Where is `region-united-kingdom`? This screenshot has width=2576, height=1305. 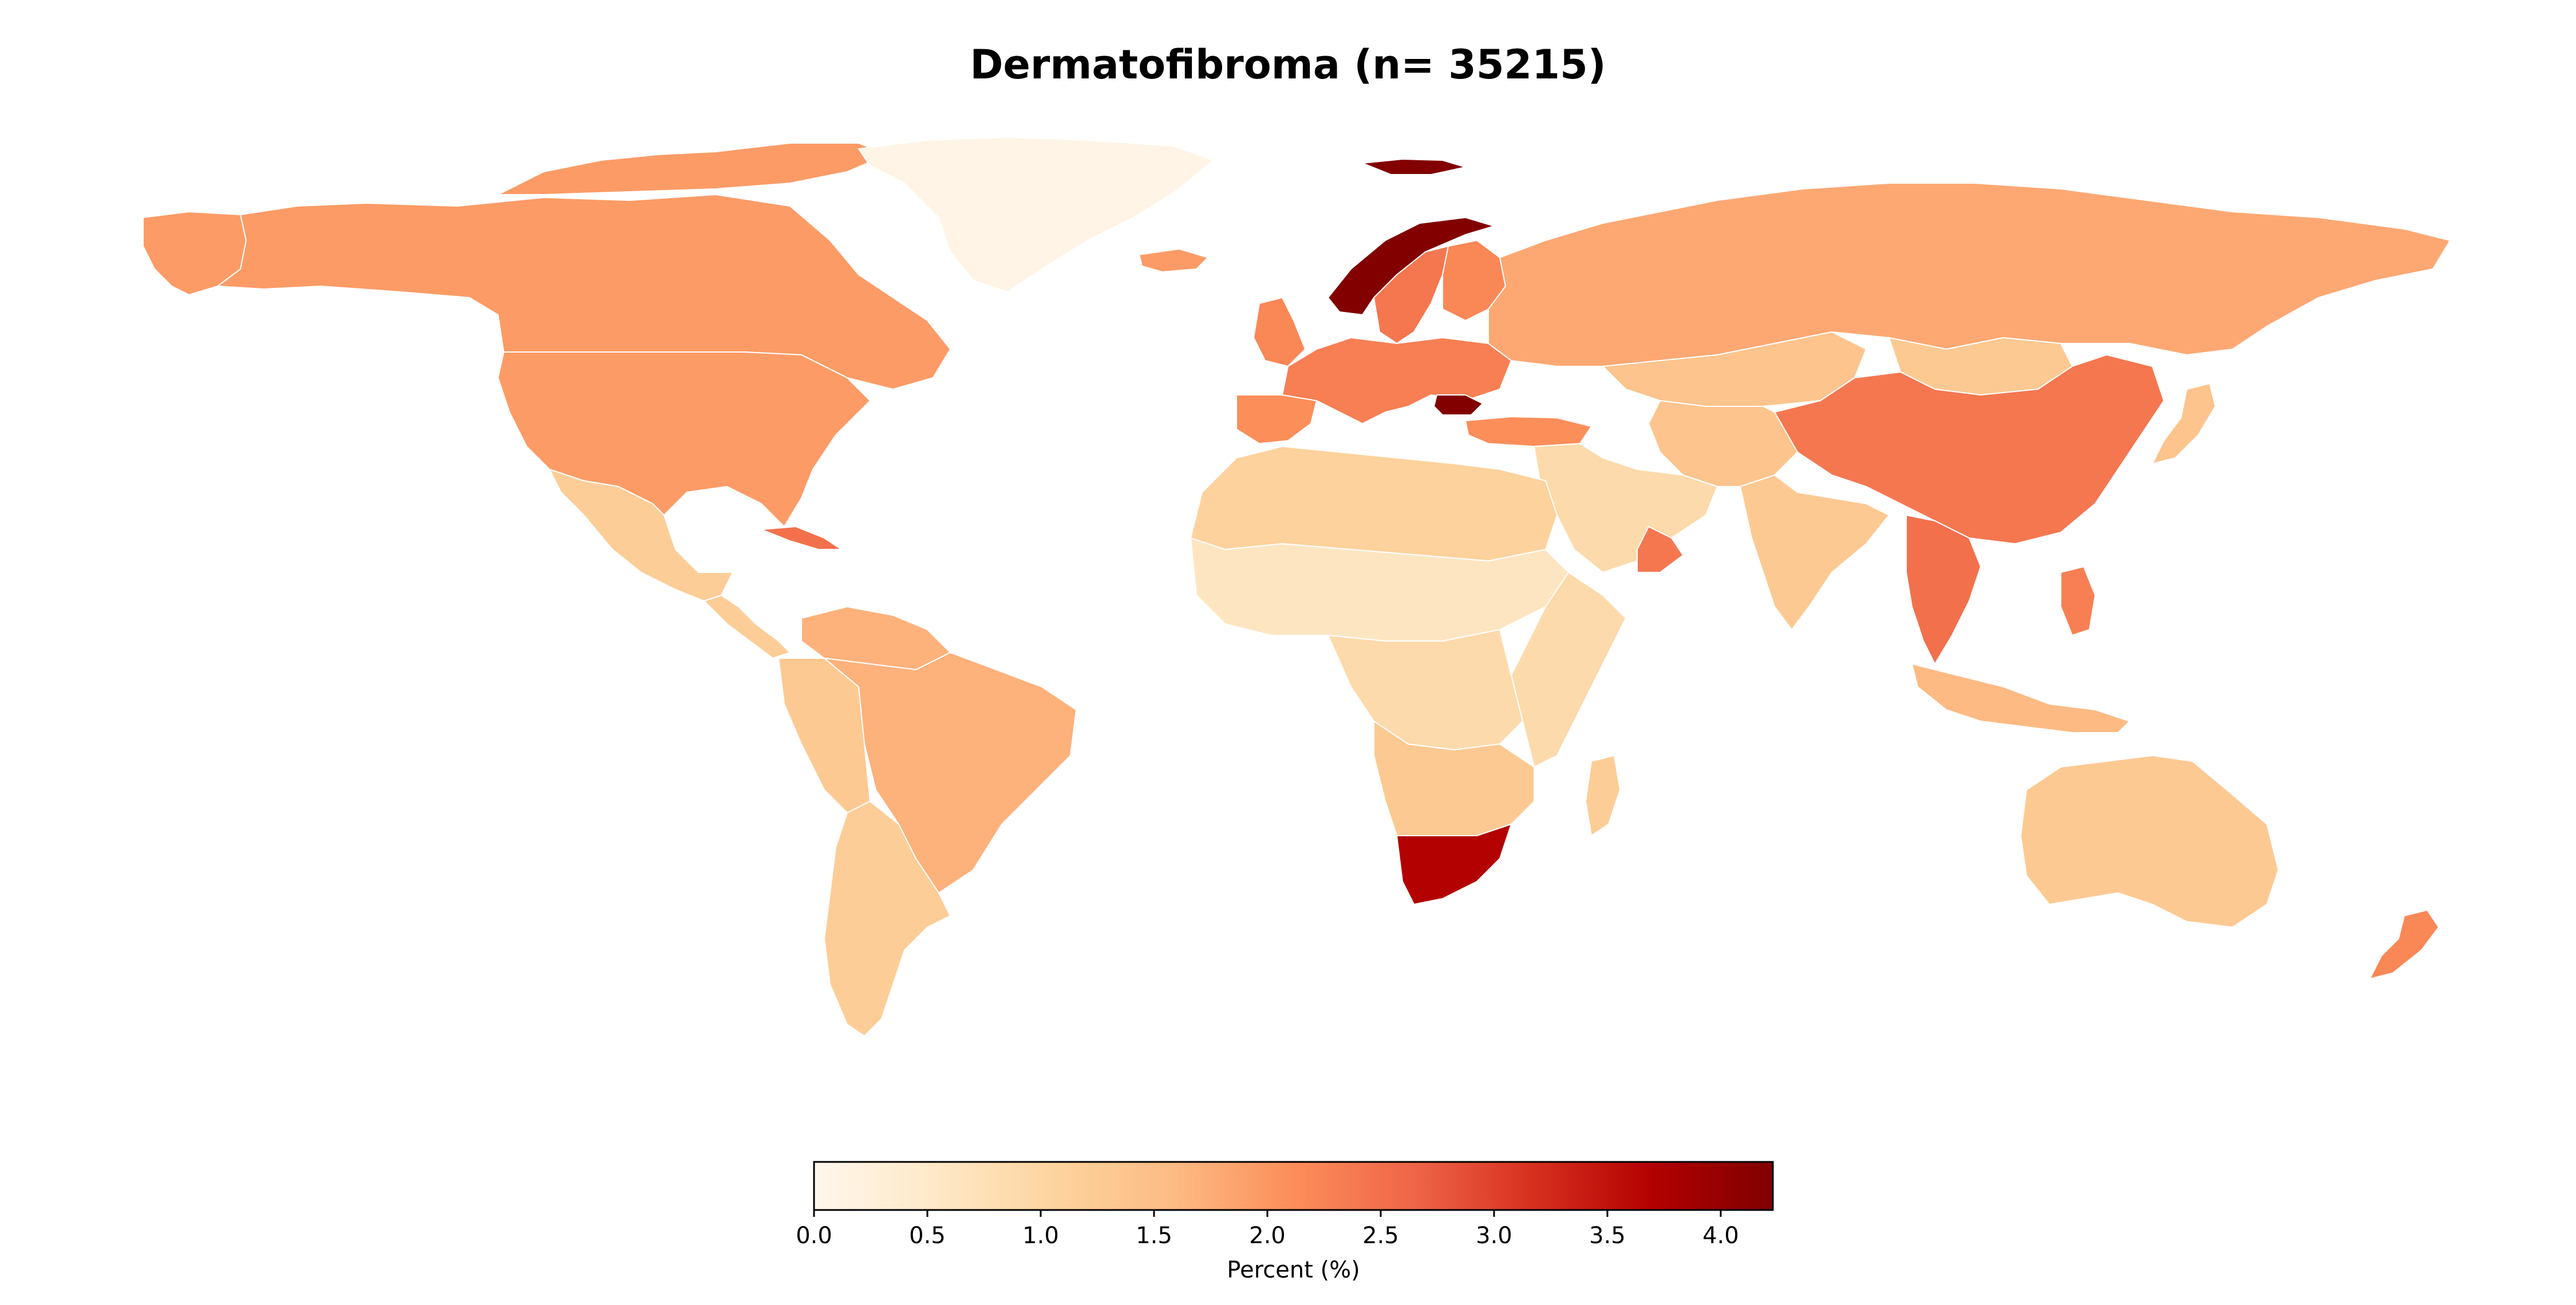 region-united-kingdom is located at coordinates (1279, 331).